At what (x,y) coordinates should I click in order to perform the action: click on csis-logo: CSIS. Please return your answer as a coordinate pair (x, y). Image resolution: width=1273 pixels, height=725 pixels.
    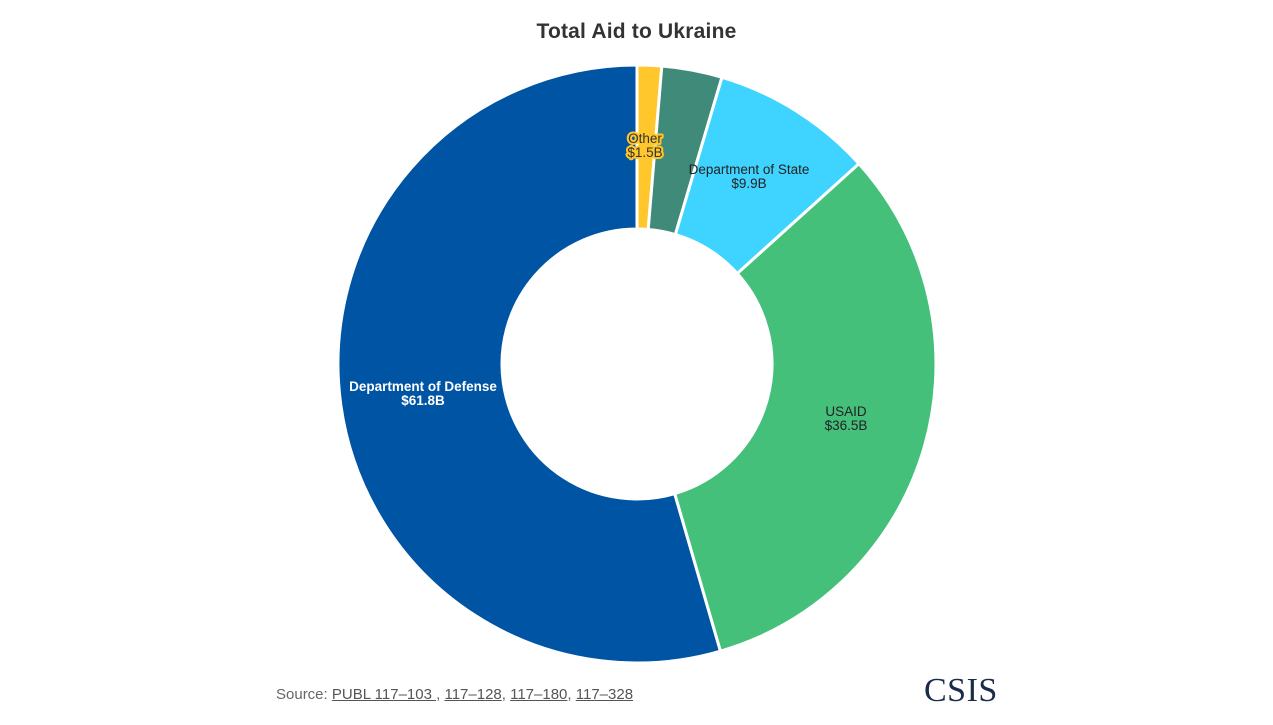
    Looking at the image, I should click on (961, 690).